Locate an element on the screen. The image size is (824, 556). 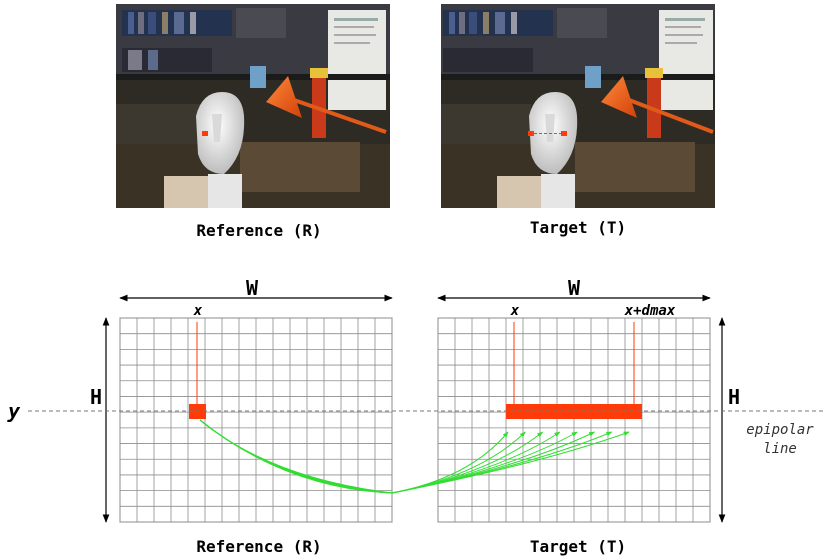
target-grid-caption: Target (T) is located at coordinates (578, 546).